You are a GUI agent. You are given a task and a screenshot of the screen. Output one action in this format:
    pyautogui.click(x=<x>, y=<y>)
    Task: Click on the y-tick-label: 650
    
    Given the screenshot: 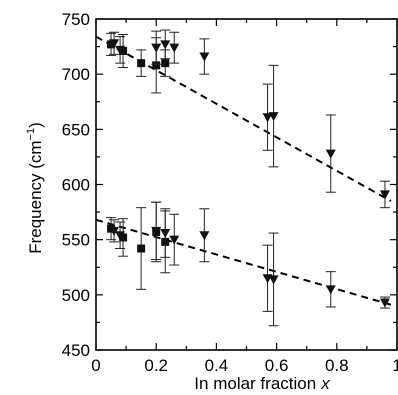 What is the action you would take?
    pyautogui.click(x=76, y=129)
    